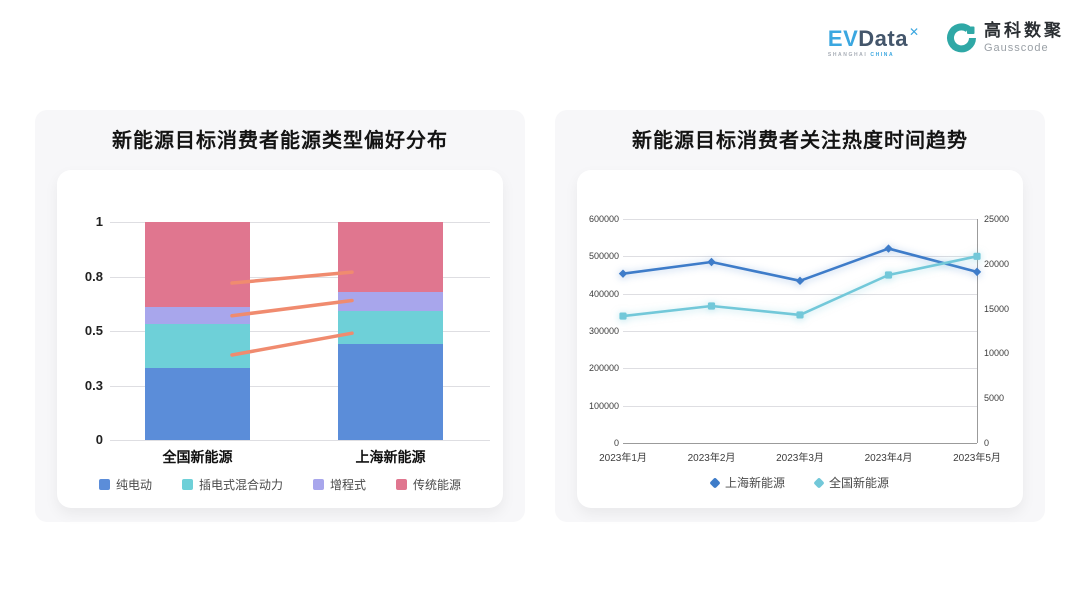  I want to click on evdata-logo: EVData✕ SHANGHAI CHINA, so click(873, 40).